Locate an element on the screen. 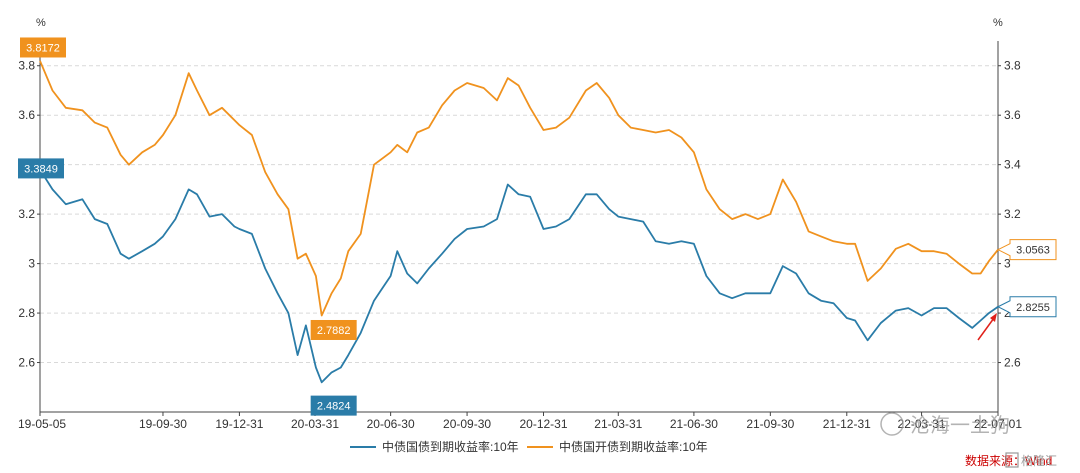  brand-logo: 格隆汇 is located at coordinates (1031, 460).